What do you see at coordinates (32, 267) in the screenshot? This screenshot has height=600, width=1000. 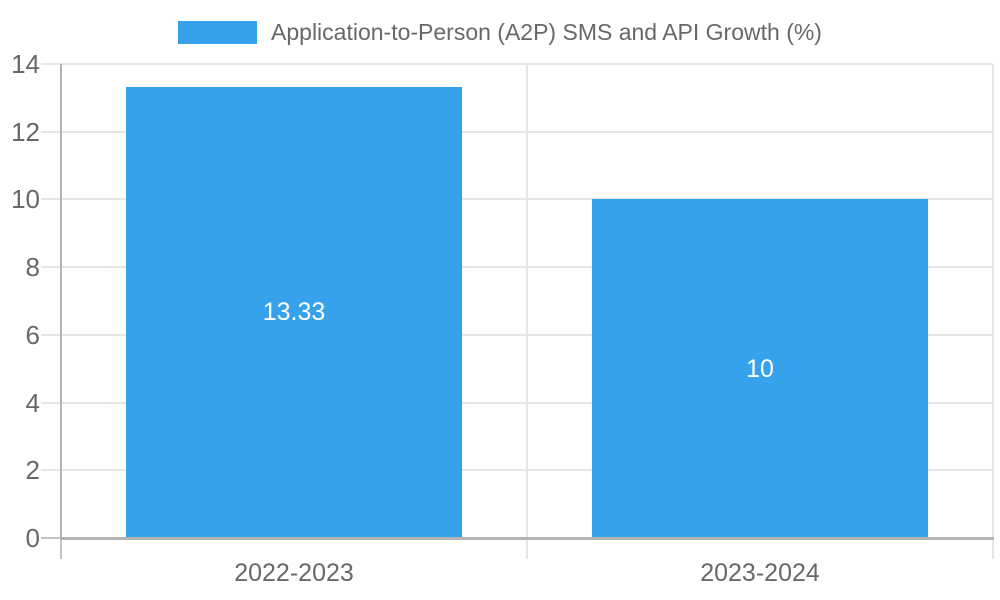 I see `y-tick-label: 8` at bounding box center [32, 267].